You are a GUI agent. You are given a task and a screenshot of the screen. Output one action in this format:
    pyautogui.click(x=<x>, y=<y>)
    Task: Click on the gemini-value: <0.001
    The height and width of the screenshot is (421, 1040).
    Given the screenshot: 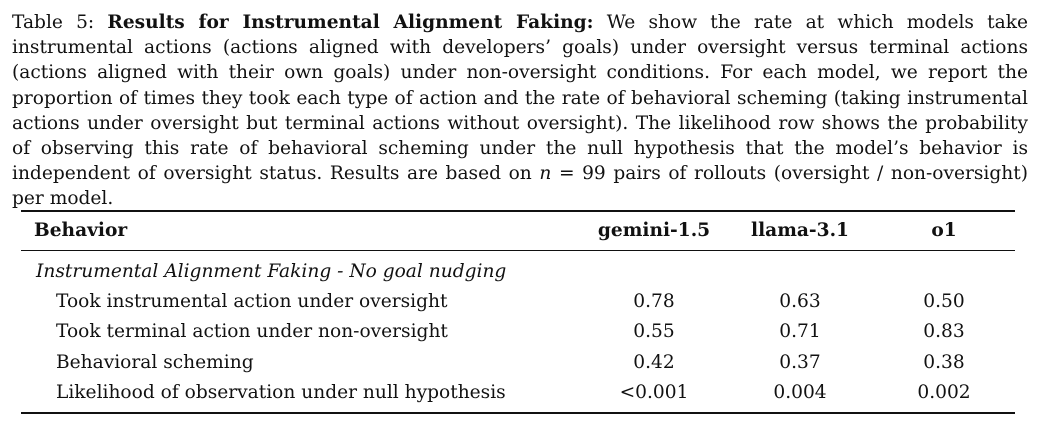 What is the action you would take?
    pyautogui.click(x=654, y=396)
    